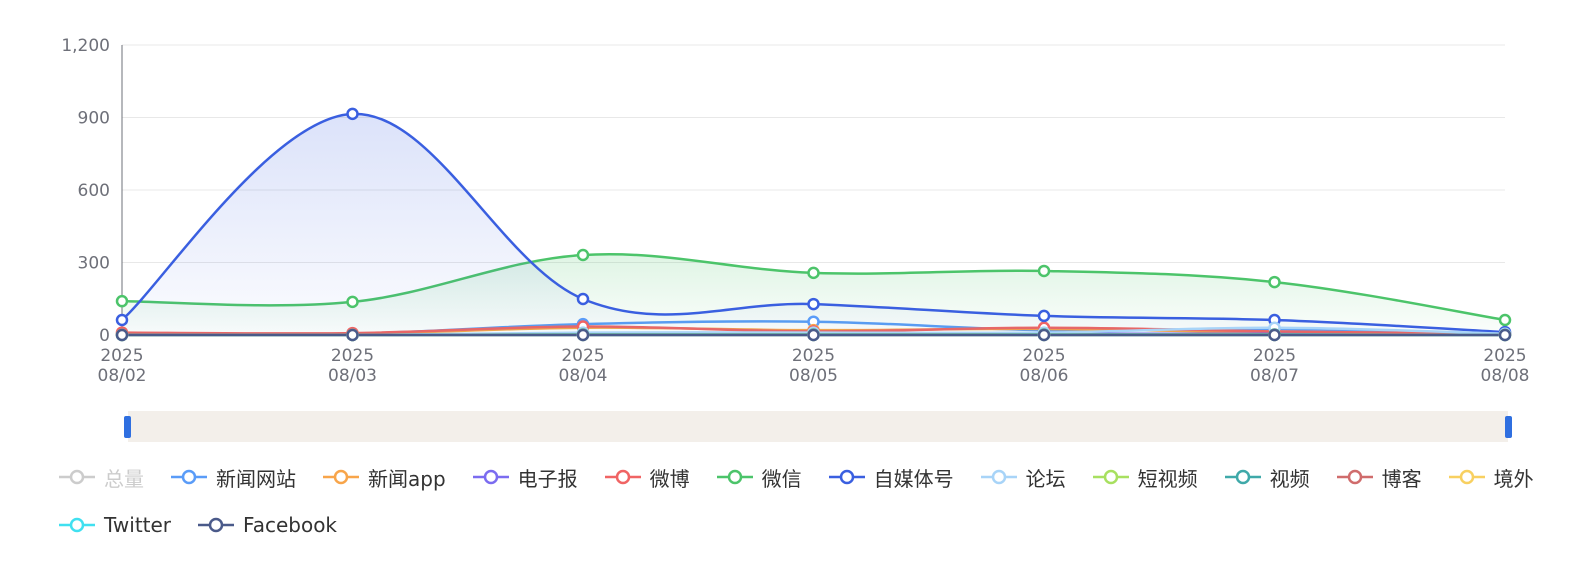 This screenshot has height=572, width=1582. Describe the element at coordinates (94, 191) in the screenshot. I see `y-tick-label: 600` at that location.